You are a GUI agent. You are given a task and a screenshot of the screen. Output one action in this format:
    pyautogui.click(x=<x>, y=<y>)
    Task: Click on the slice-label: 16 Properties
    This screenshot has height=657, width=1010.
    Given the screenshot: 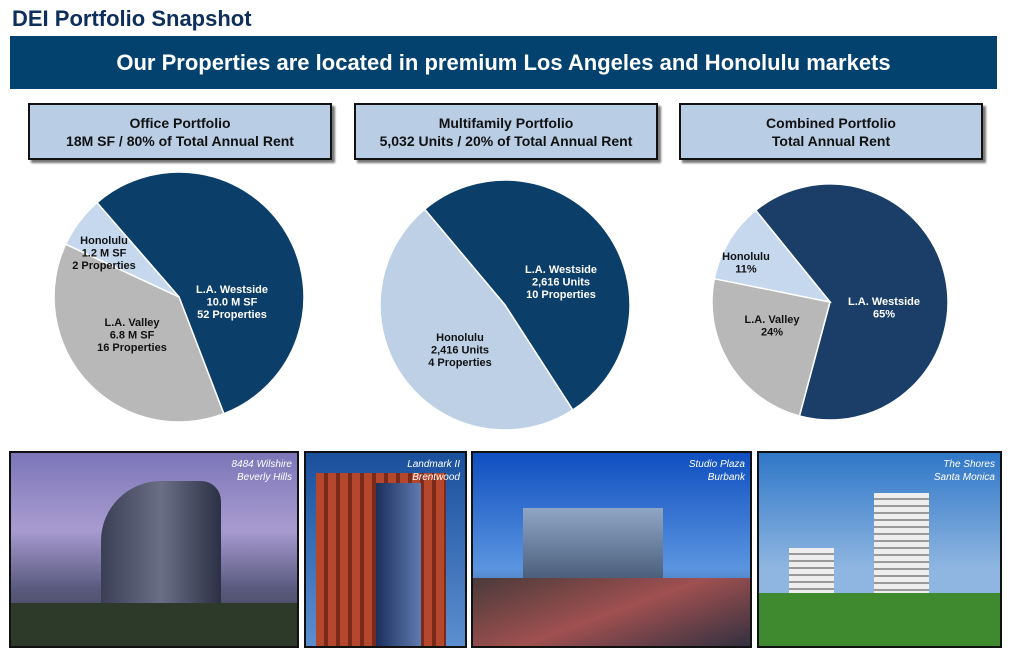 What is the action you would take?
    pyautogui.click(x=132, y=348)
    